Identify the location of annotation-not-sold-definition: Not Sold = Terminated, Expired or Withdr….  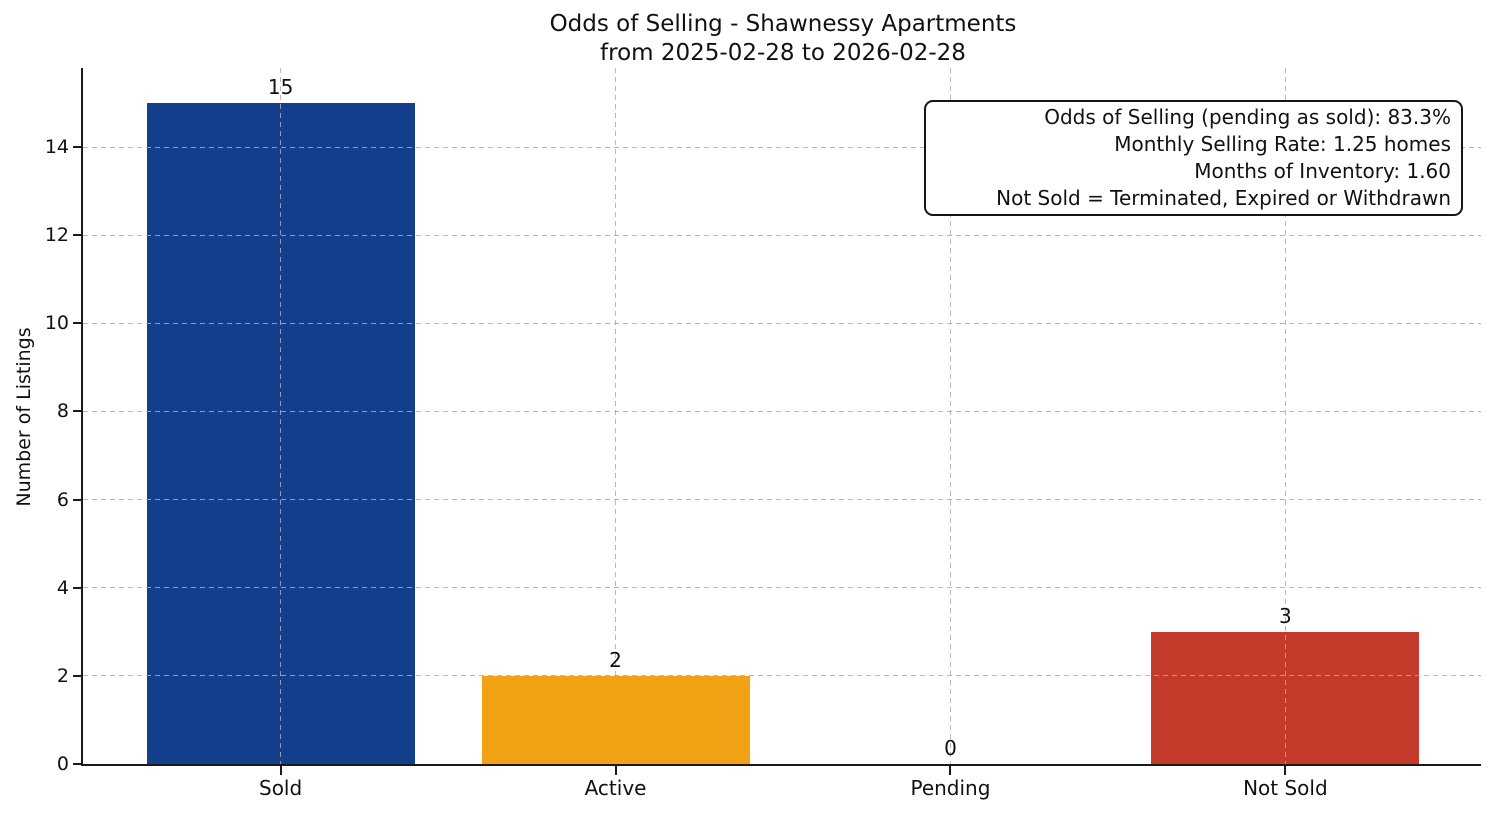
(1223, 198).